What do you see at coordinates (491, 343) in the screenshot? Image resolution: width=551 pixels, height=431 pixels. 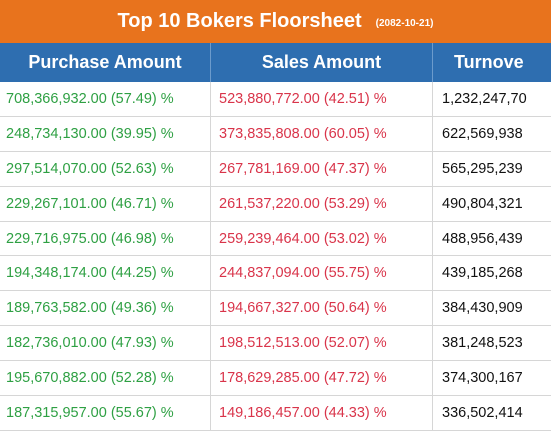 I see `turnover-cell: 381,248,523` at bounding box center [491, 343].